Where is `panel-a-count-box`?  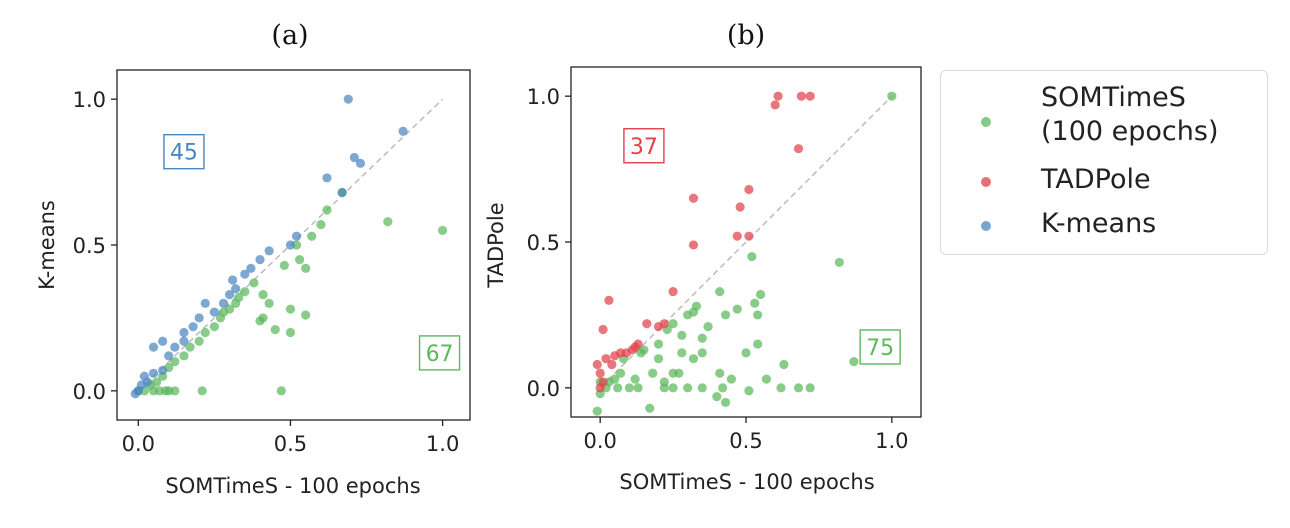
panel-a-count-box is located at coordinates (439, 353).